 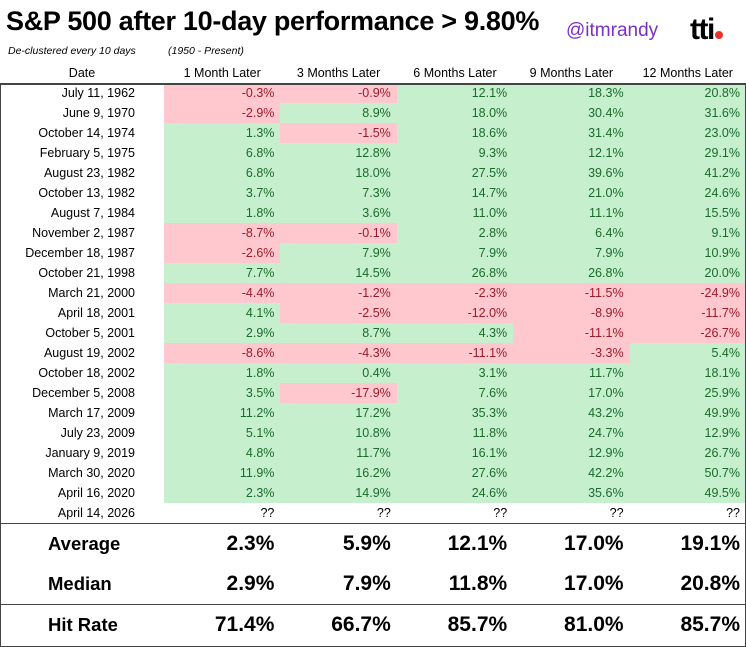 I want to click on summary-label: Median, so click(x=80, y=583).